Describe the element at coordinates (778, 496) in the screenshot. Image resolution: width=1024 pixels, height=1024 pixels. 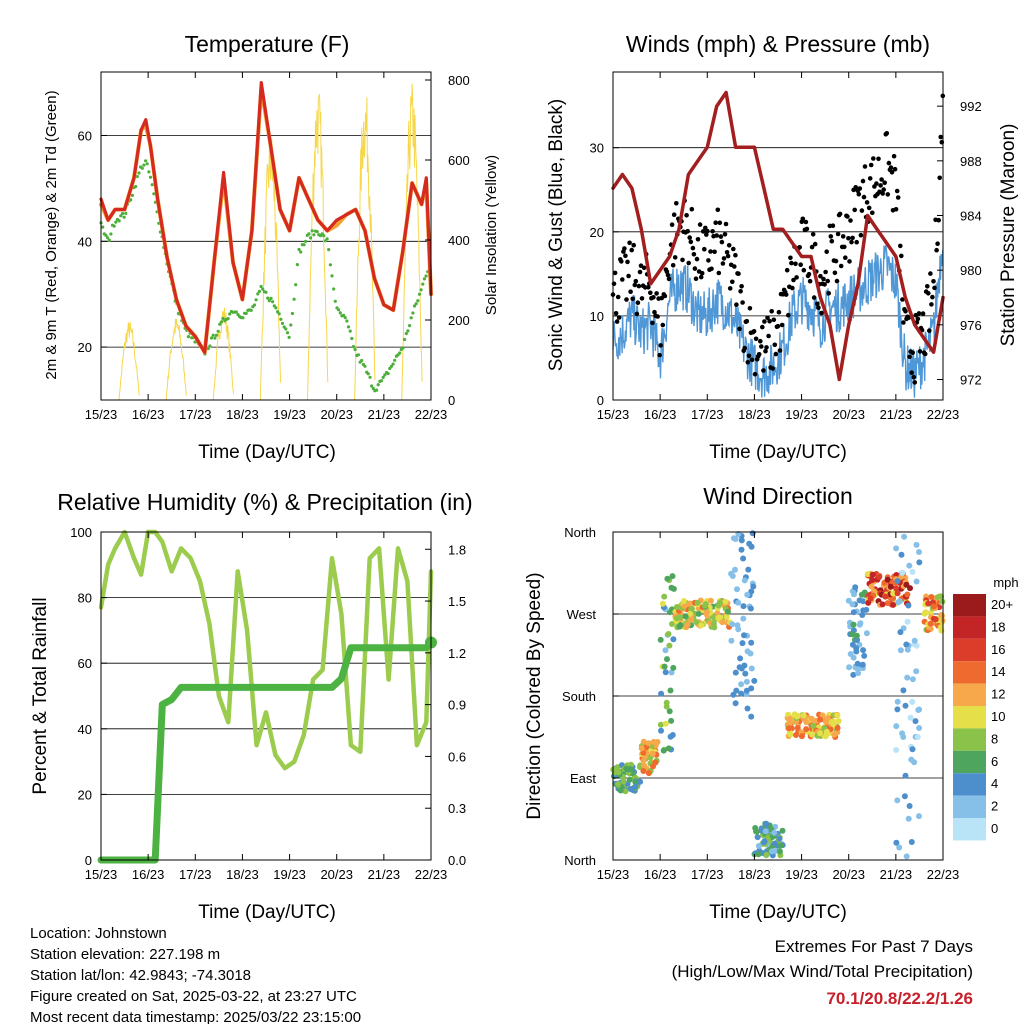
I see `wind-direction-title: Wind Direction` at that location.